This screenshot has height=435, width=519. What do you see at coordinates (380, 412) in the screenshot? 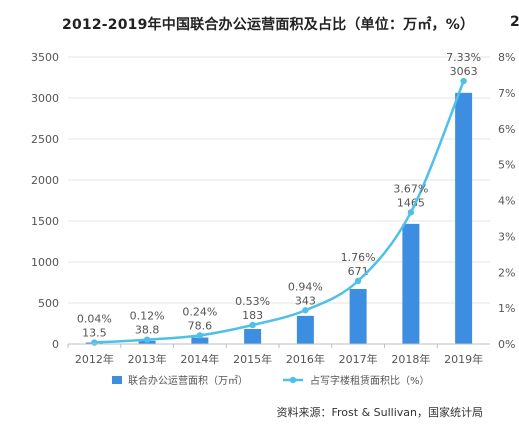
I see `source-note: 资料来源：Frost & Sullivan，国家统计局` at bounding box center [380, 412].